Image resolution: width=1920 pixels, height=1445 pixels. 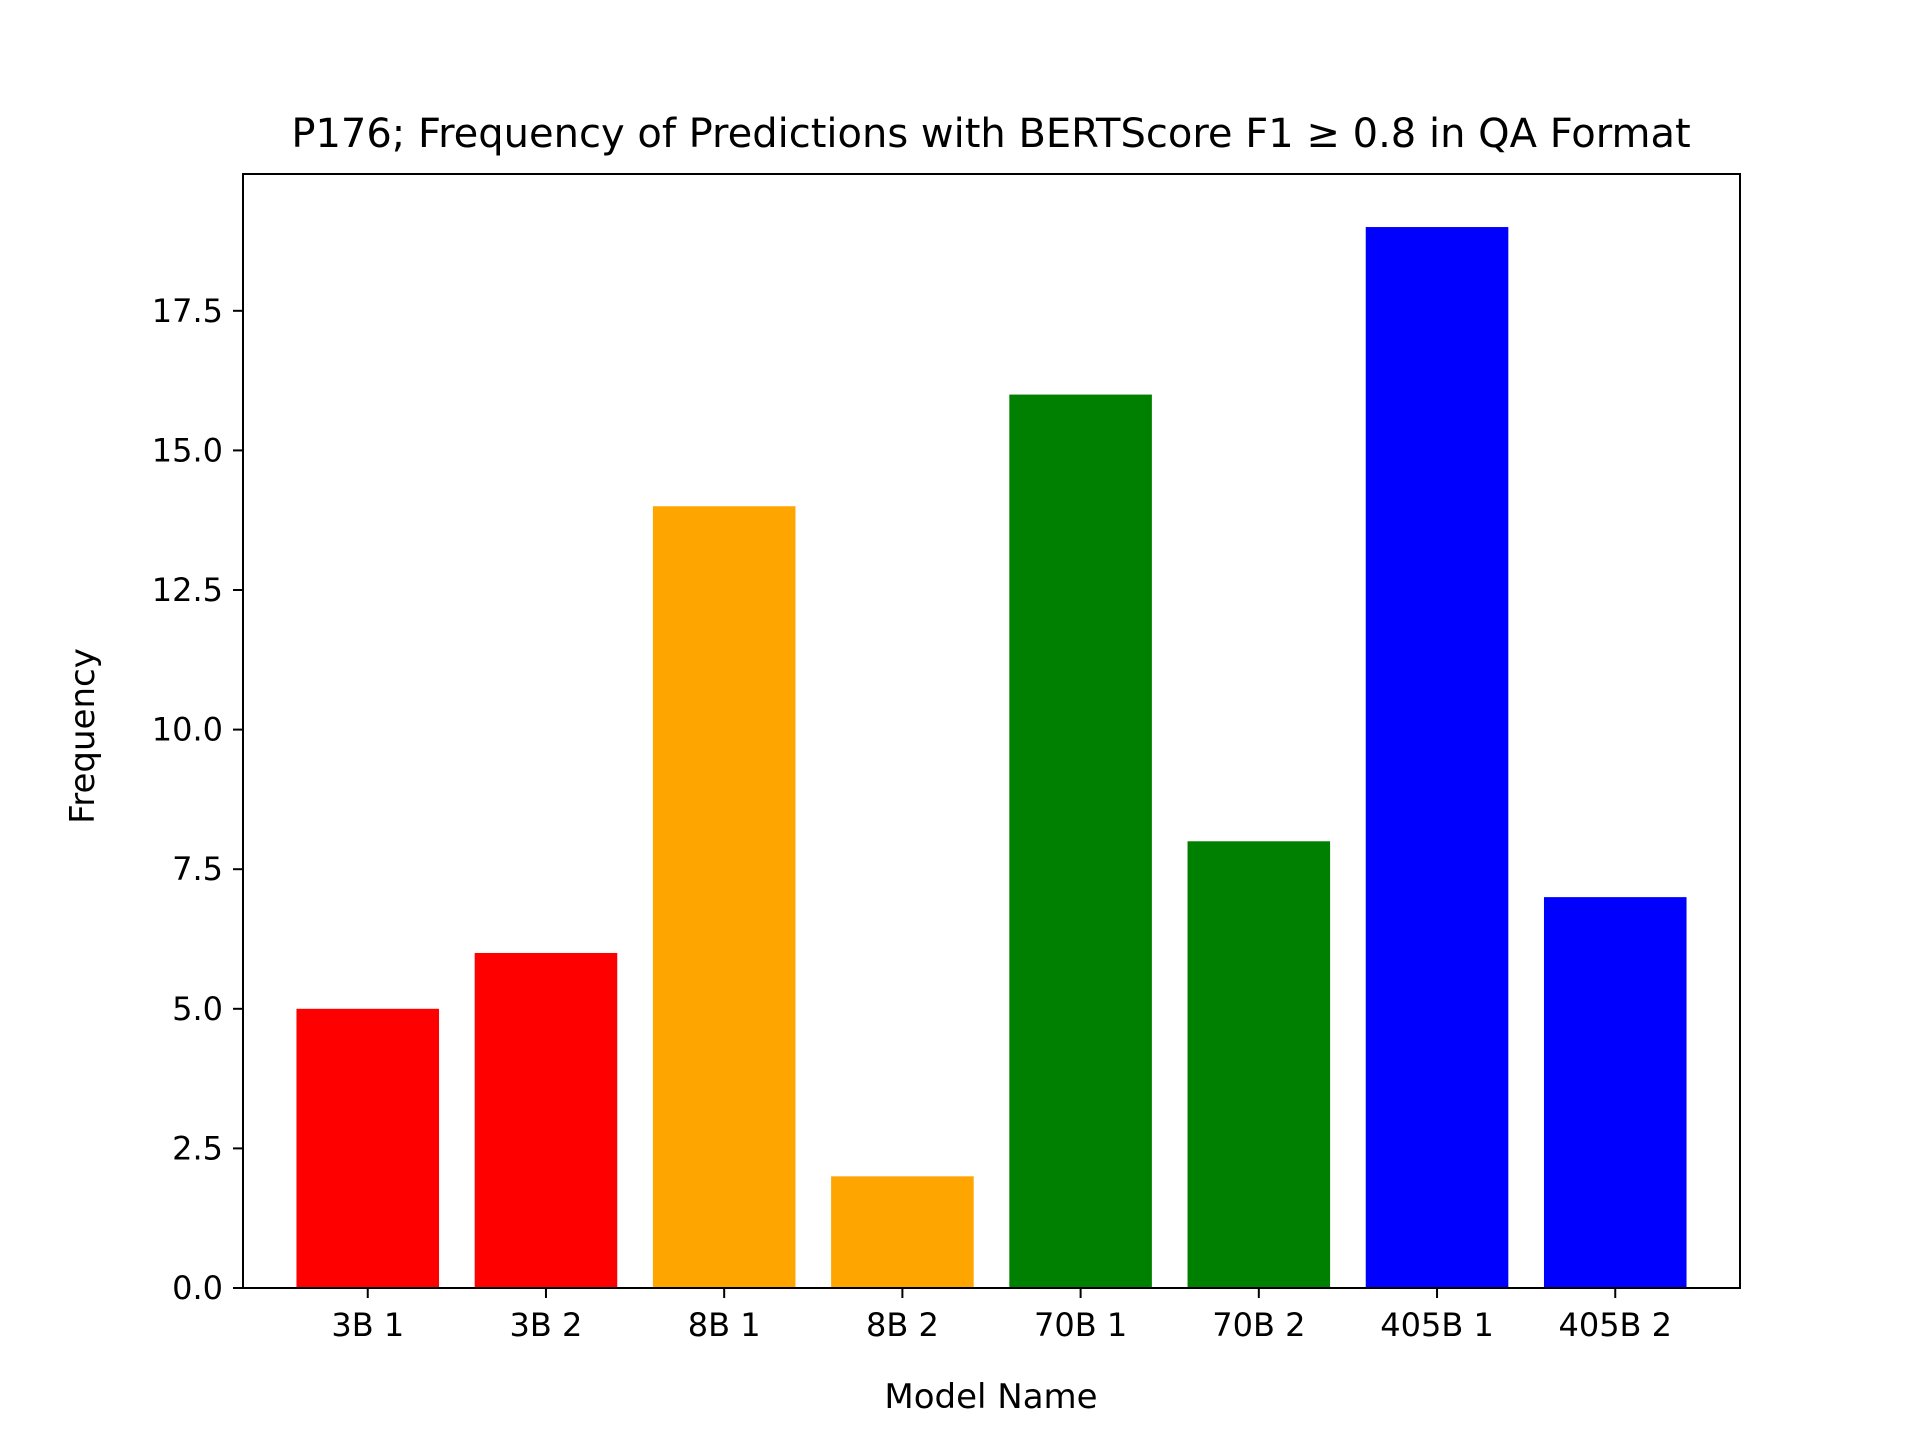 I want to click on y-tick-label: 15.0, so click(x=187, y=450).